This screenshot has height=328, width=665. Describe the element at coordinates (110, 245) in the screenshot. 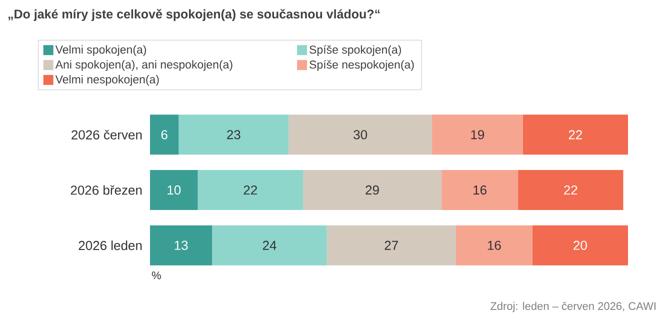

I see `y-tick-label: 2026 leden` at that location.